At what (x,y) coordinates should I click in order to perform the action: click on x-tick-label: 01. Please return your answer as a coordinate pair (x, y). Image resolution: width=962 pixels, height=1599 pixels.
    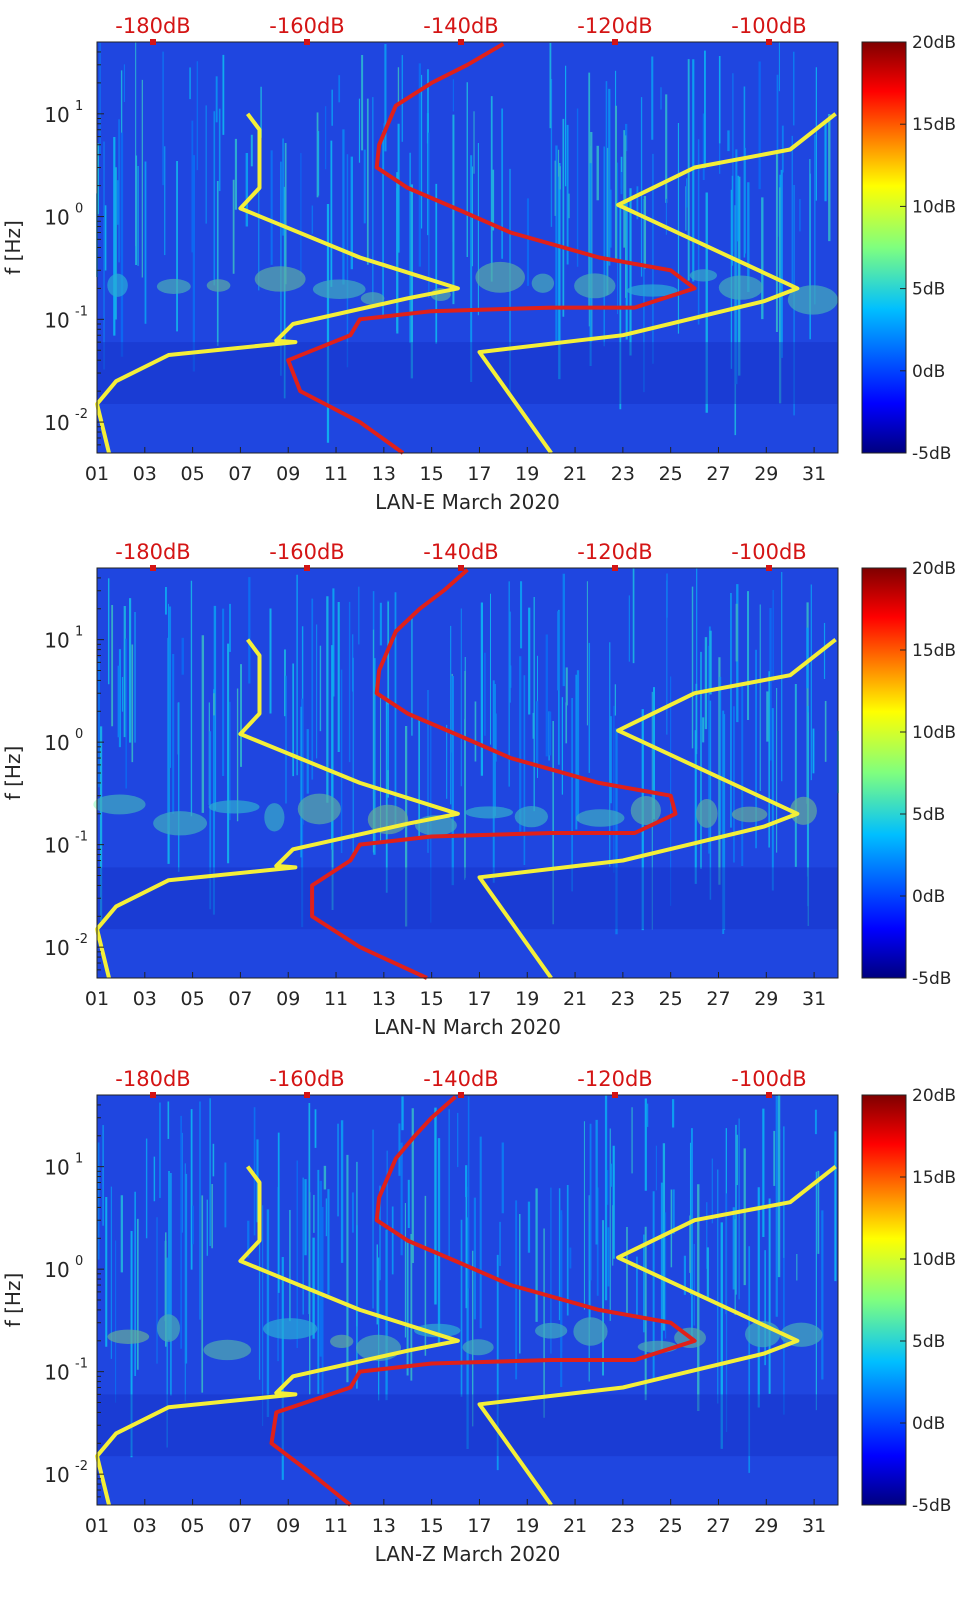
    Looking at the image, I should click on (97, 1526).